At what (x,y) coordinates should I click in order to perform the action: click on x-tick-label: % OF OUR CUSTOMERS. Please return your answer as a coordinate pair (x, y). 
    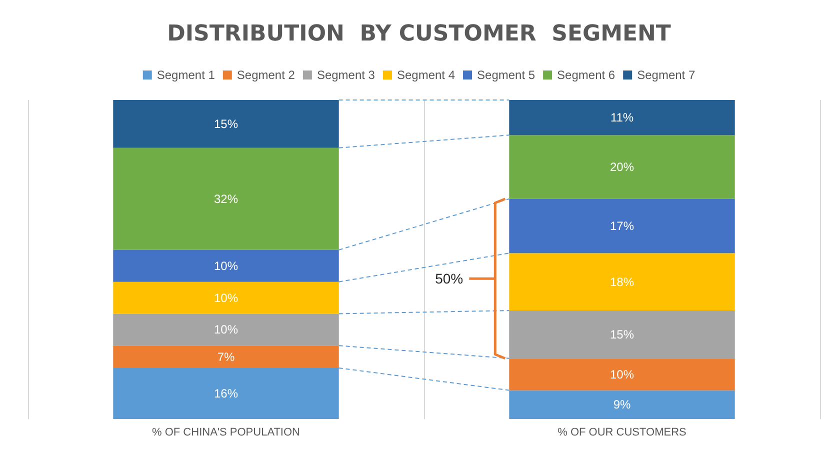
    Looking at the image, I should click on (622, 432).